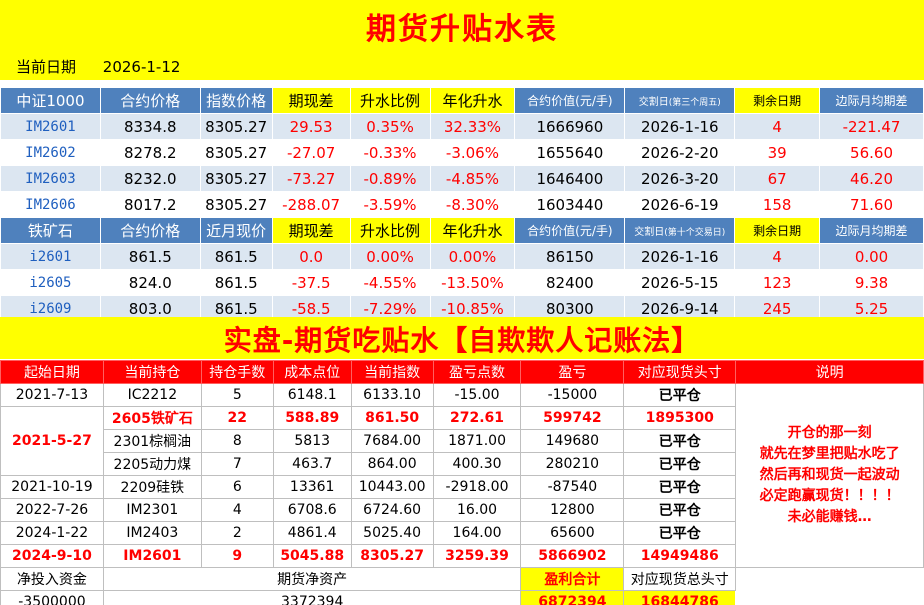 The height and width of the screenshot is (605, 924). I want to click on ledger-lots: 9, so click(237, 556).